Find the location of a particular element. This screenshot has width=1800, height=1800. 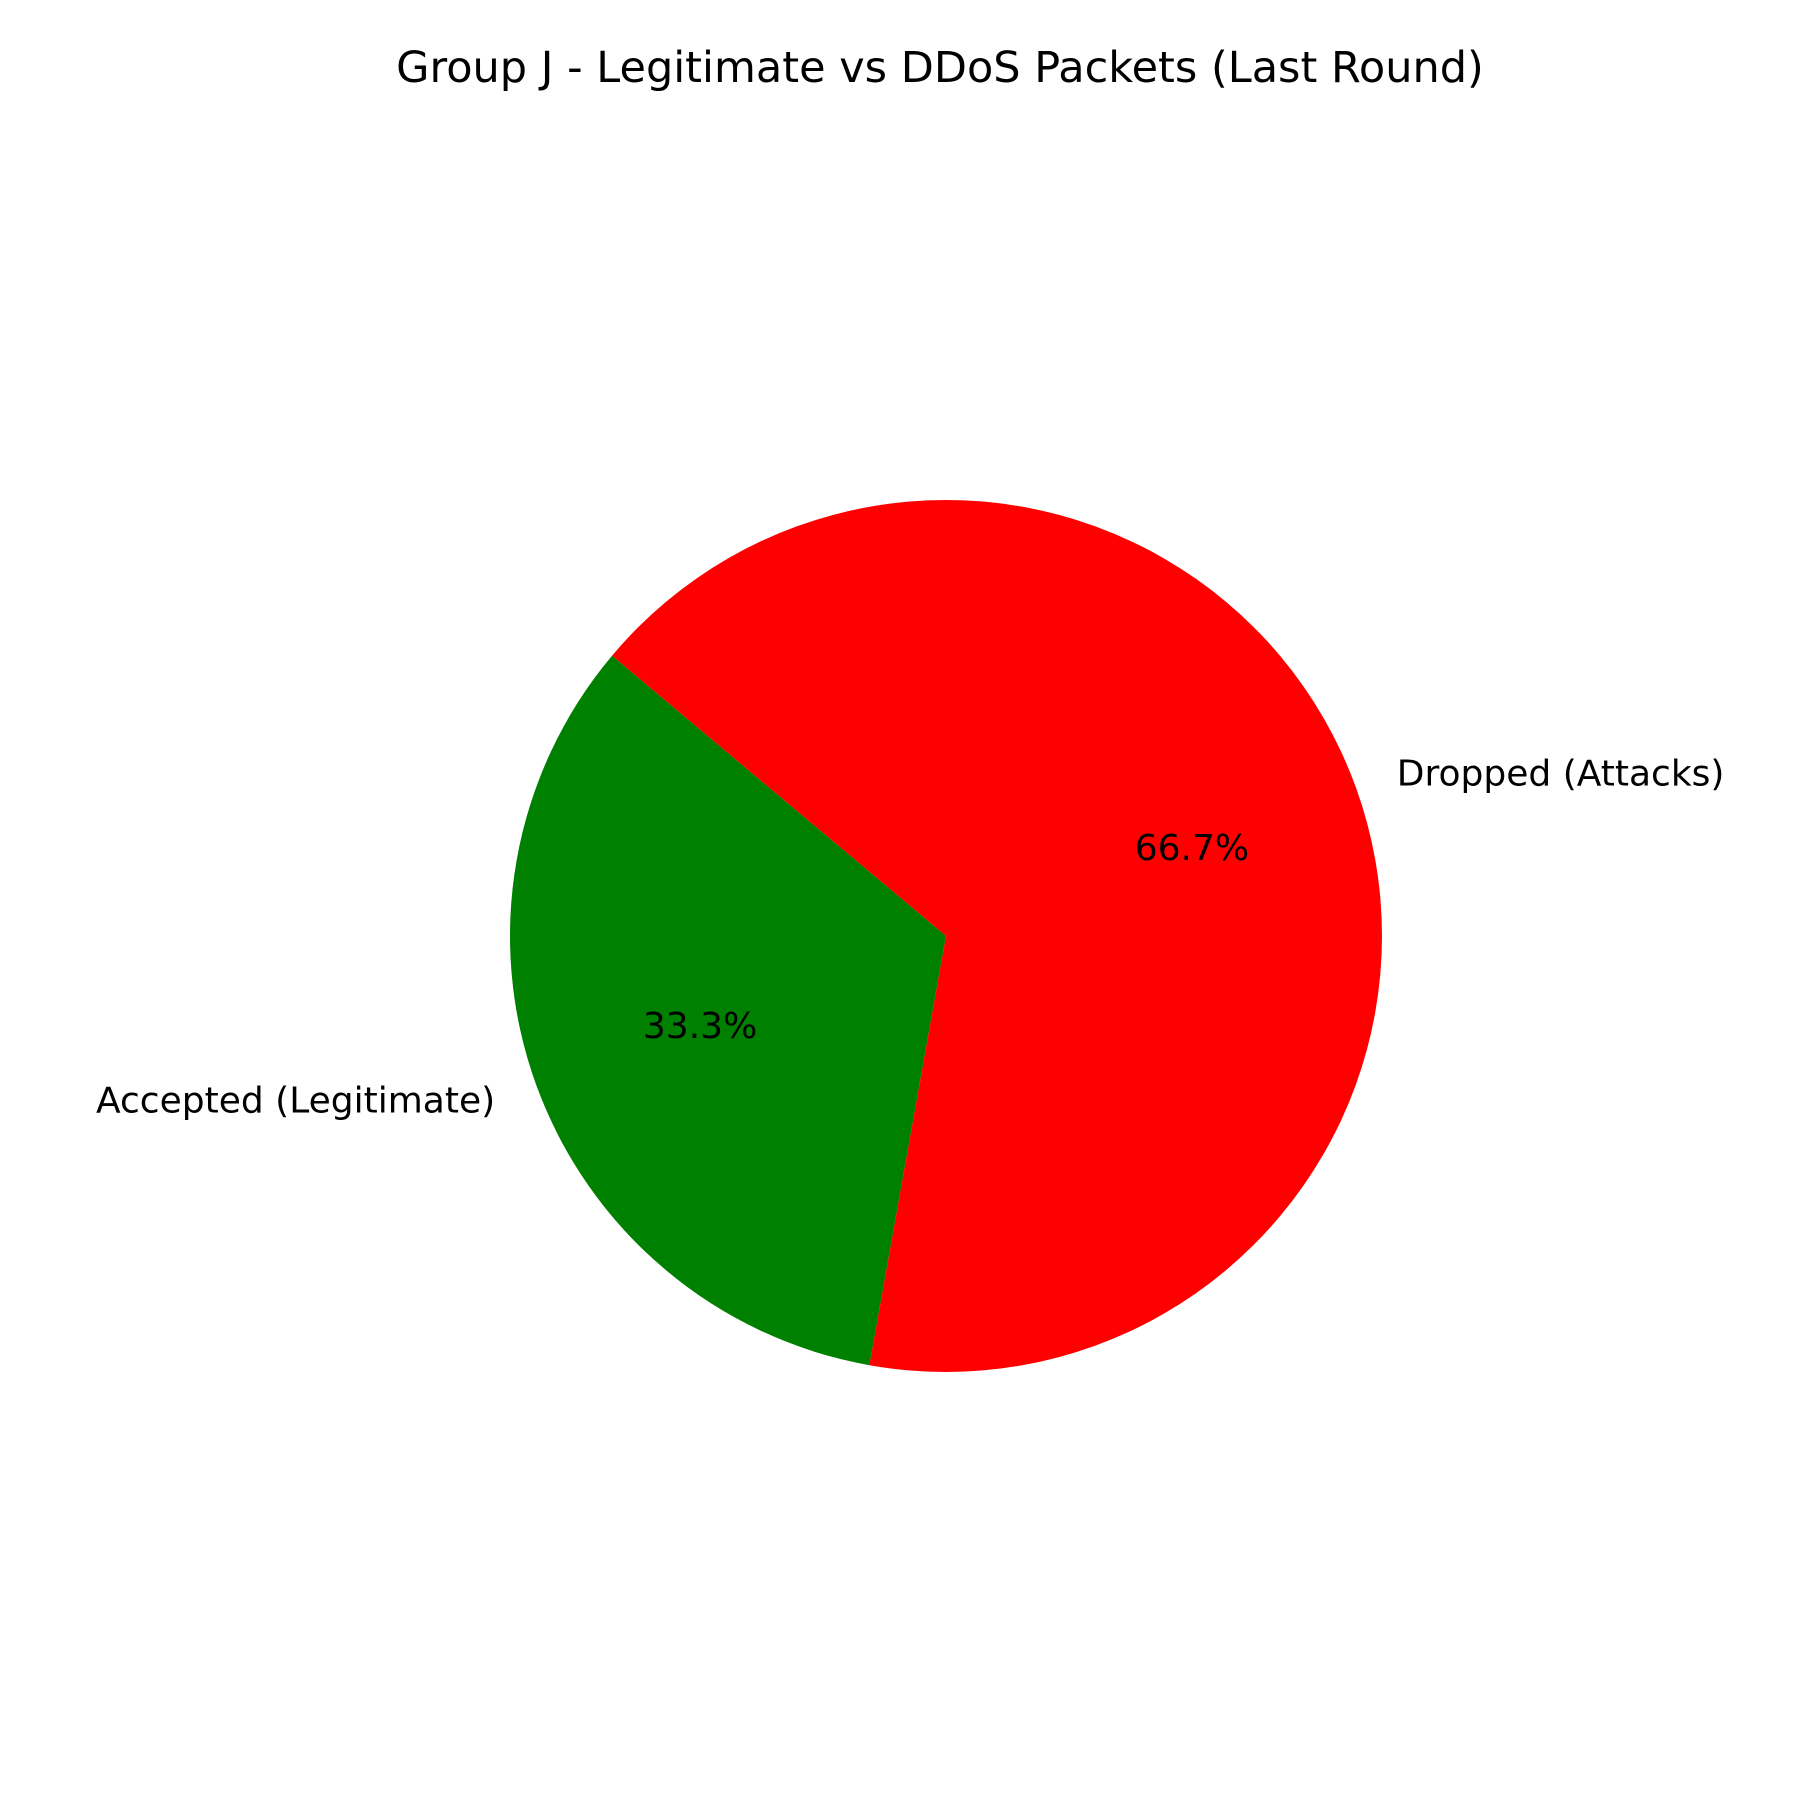

pie-slice-label-1: Dropped (Attacks) is located at coordinates (1561, 773).